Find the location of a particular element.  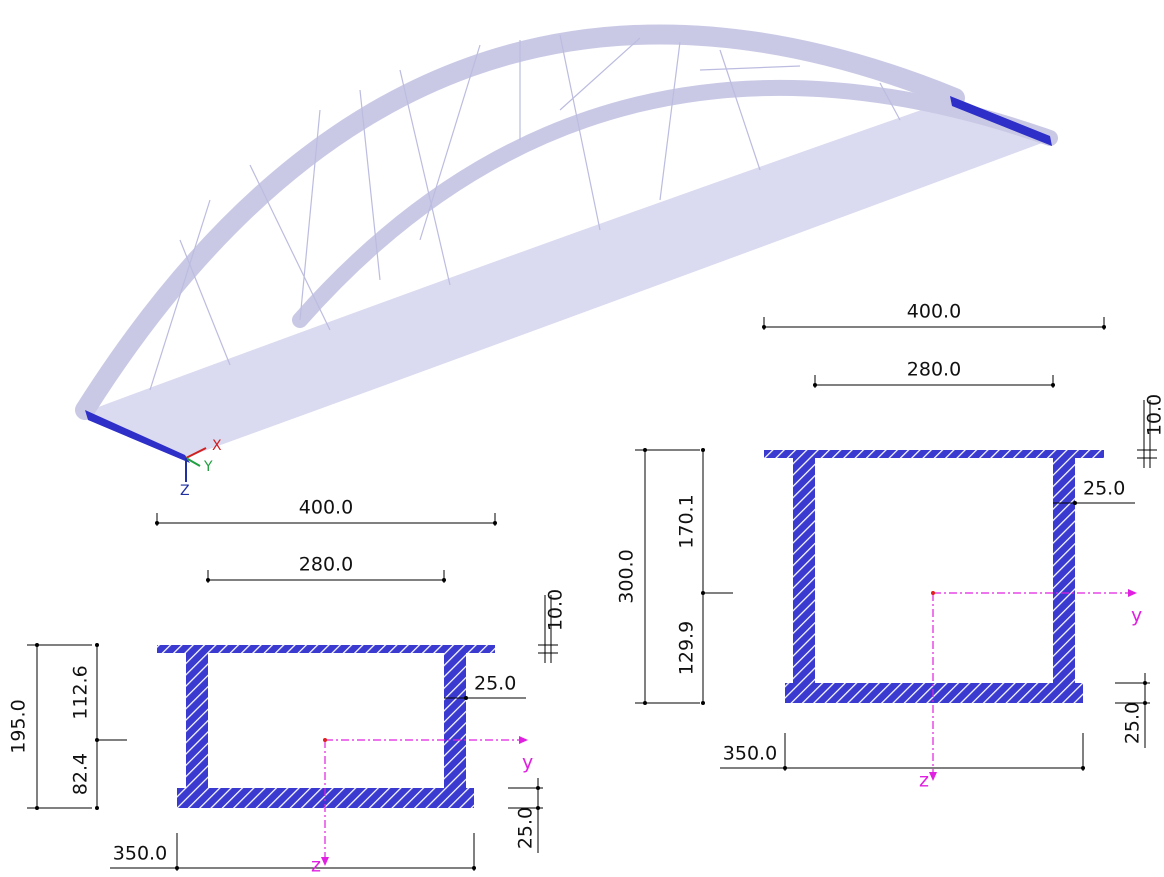

dimension-label: 170.1 is located at coordinates (687, 521).